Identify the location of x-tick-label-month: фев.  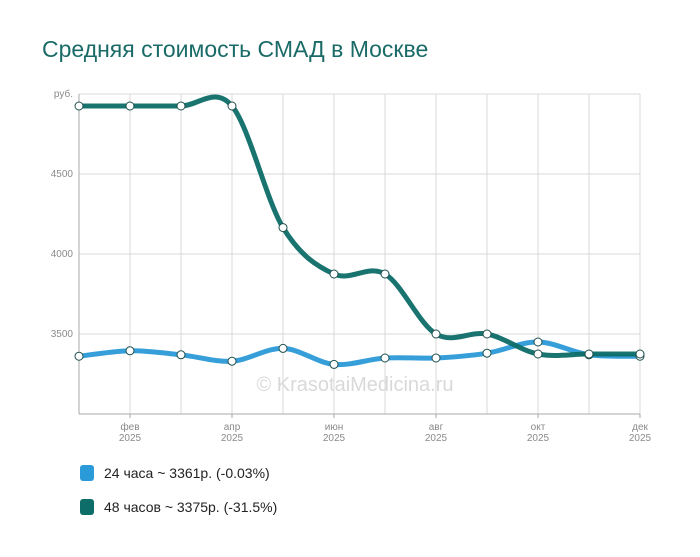
(129, 427).